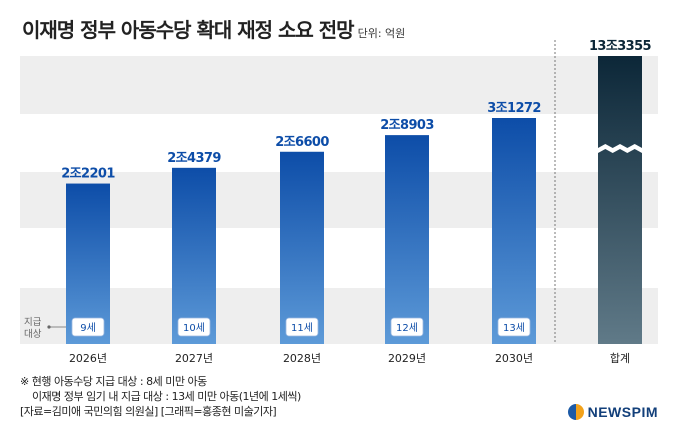 This screenshot has width=680, height=442. Describe the element at coordinates (620, 200) in the screenshot. I see `total-bar` at that location.